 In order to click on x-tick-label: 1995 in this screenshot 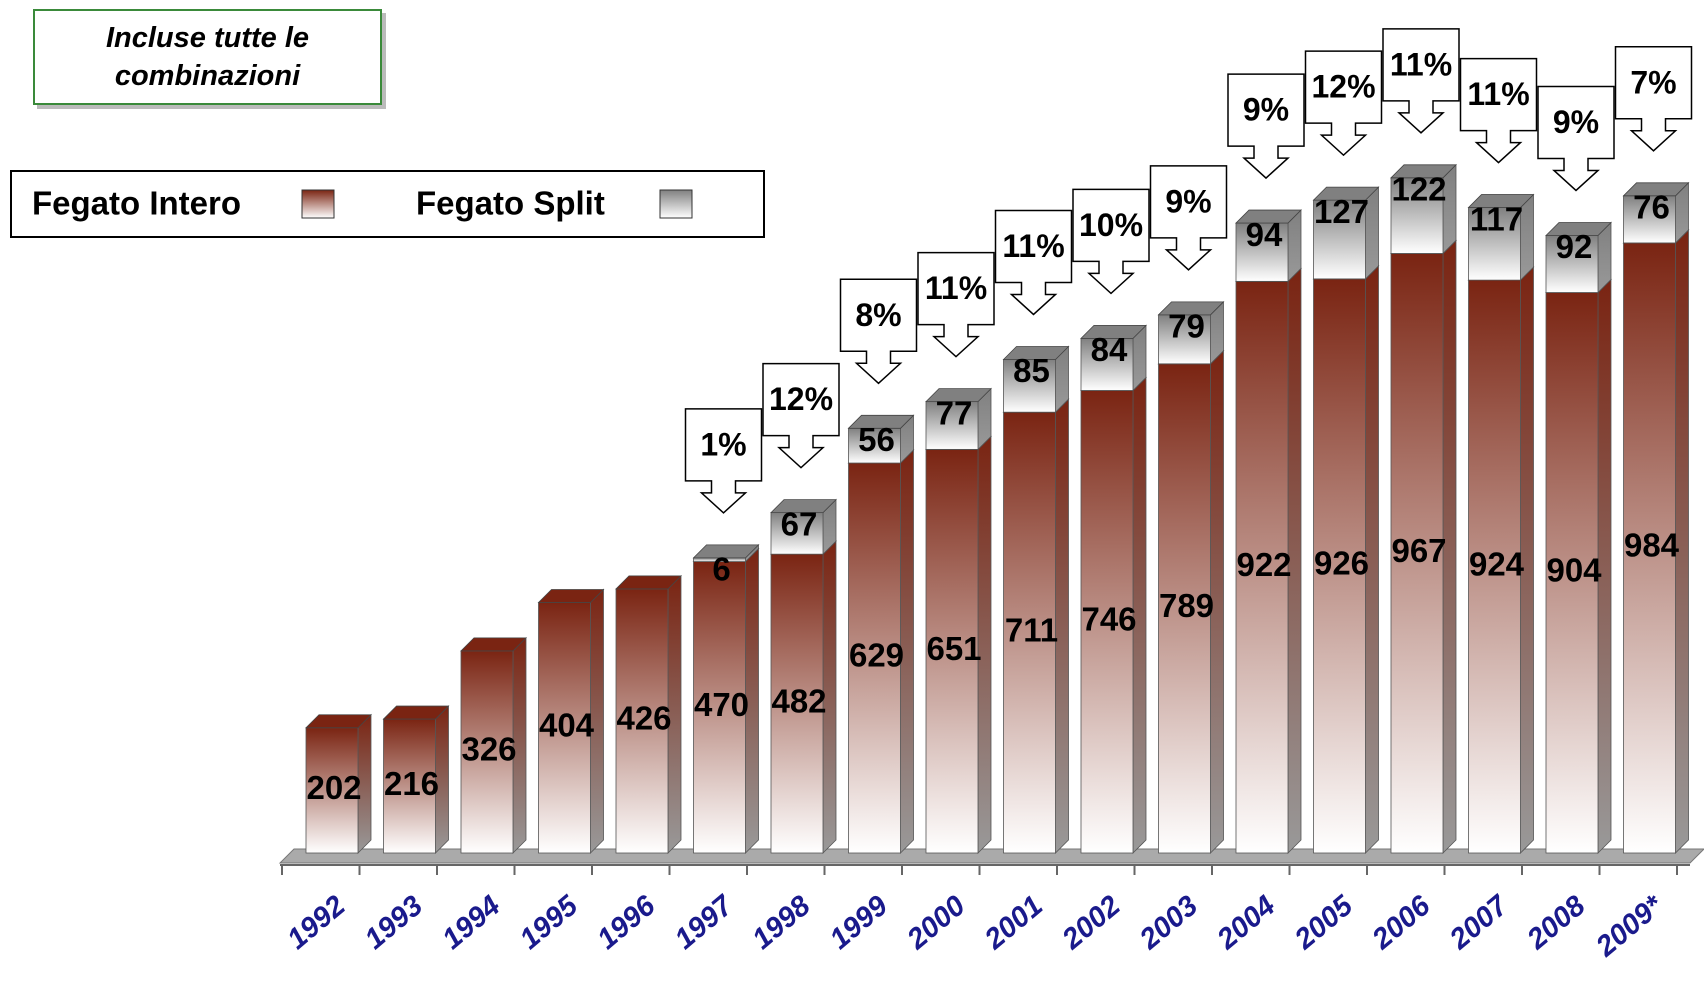, I will do `click(549, 922)`.